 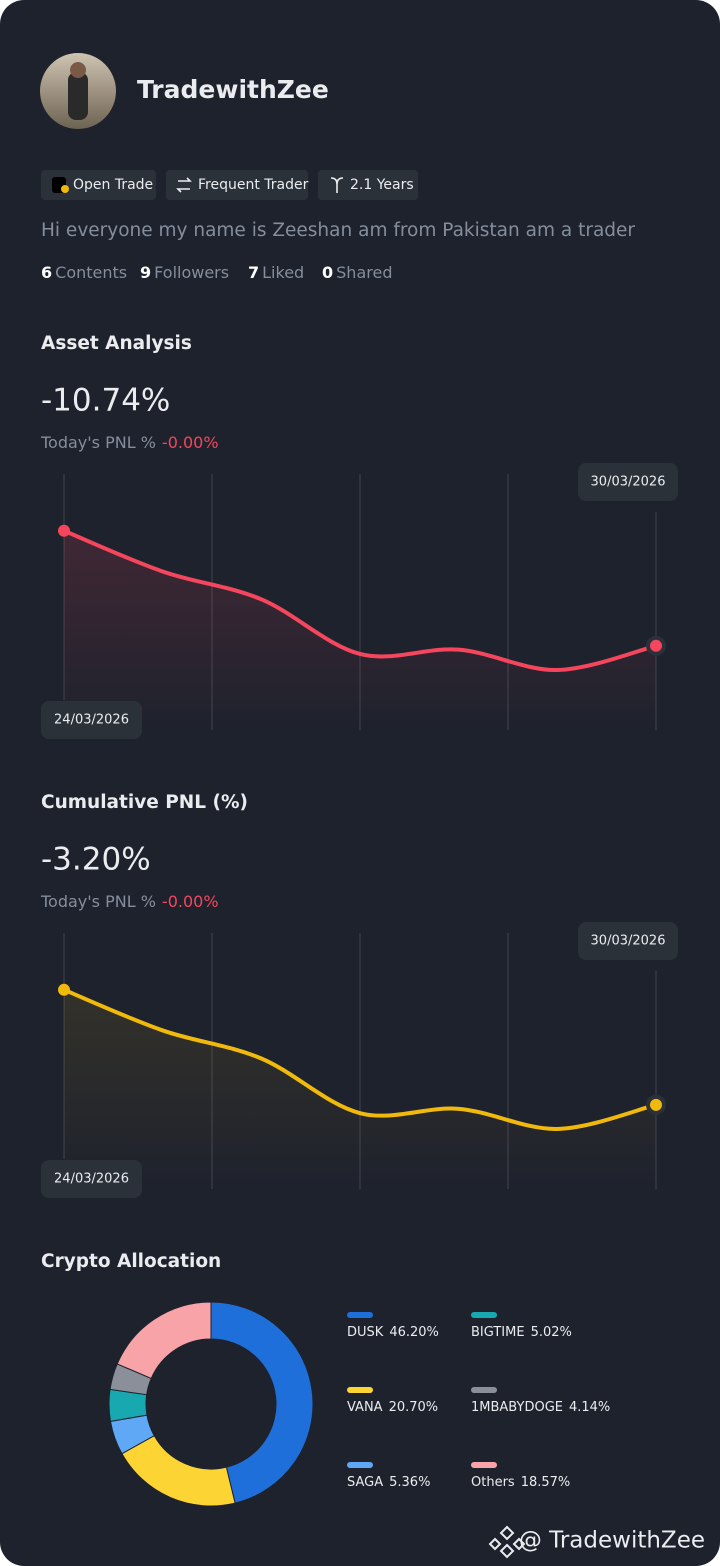 I want to click on stat: 6 Contents, so click(x=84, y=272).